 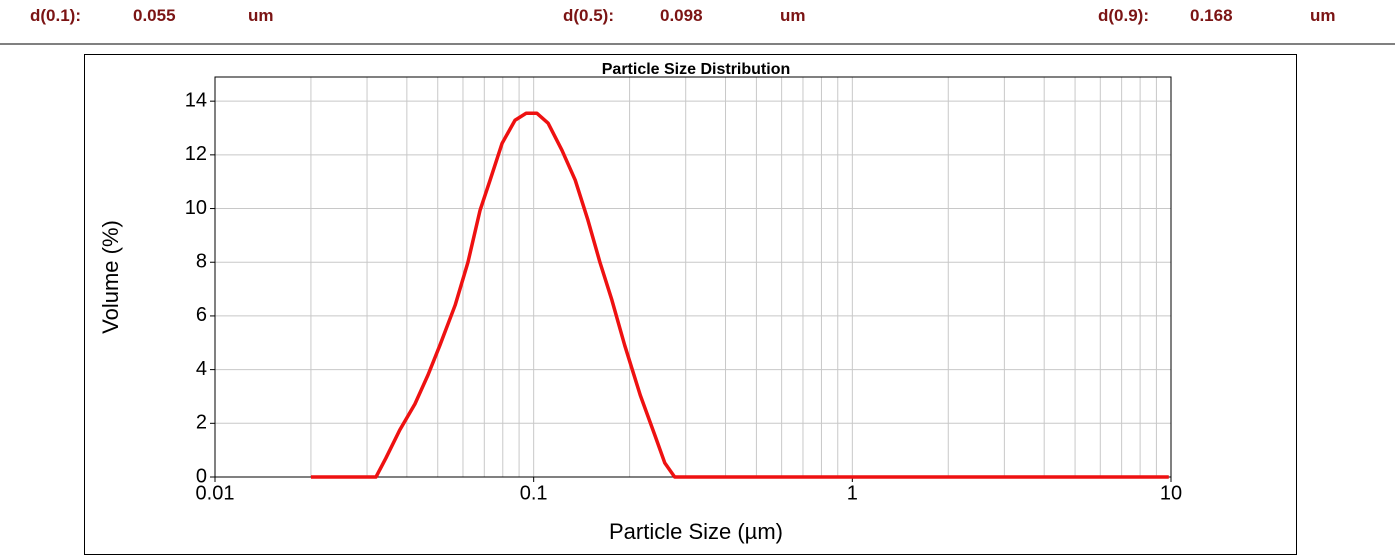 I want to click on y-tick-label: 6, so click(x=201, y=315).